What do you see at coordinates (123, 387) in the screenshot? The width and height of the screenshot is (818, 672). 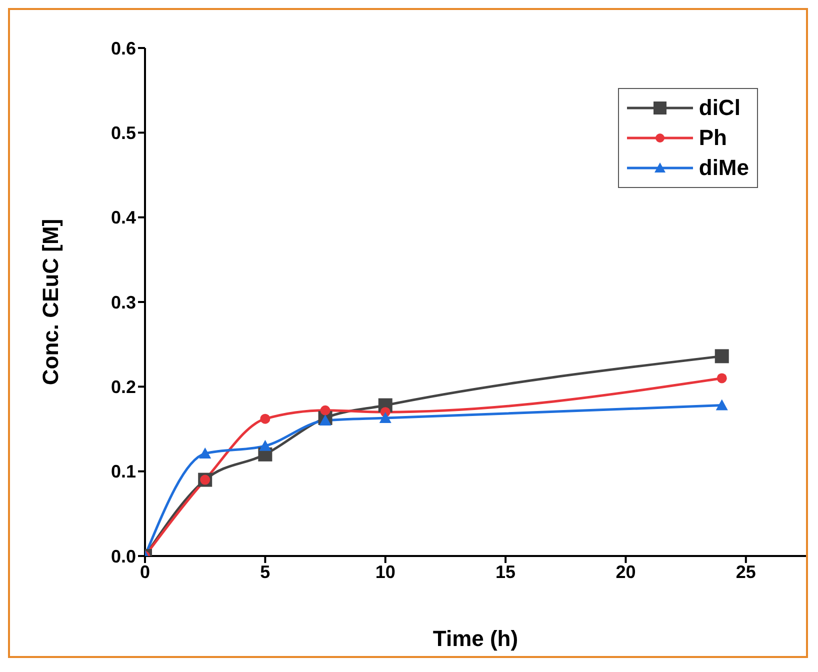 I see `y-tick-label: 0.2` at bounding box center [123, 387].